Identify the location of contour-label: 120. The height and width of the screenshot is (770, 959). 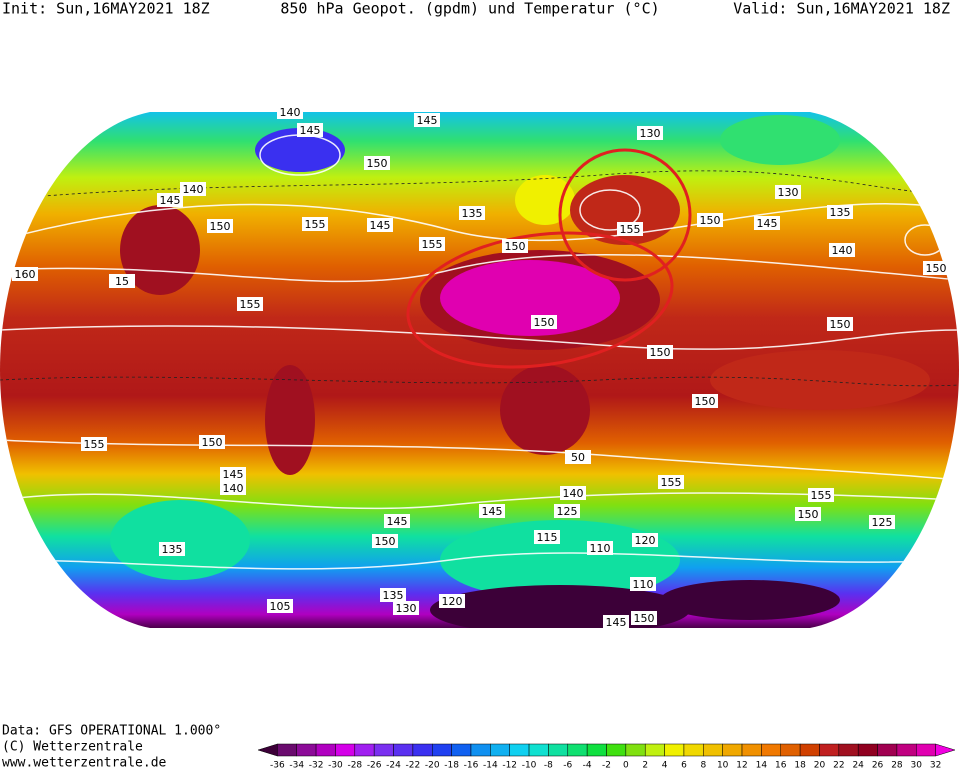
(452, 601).